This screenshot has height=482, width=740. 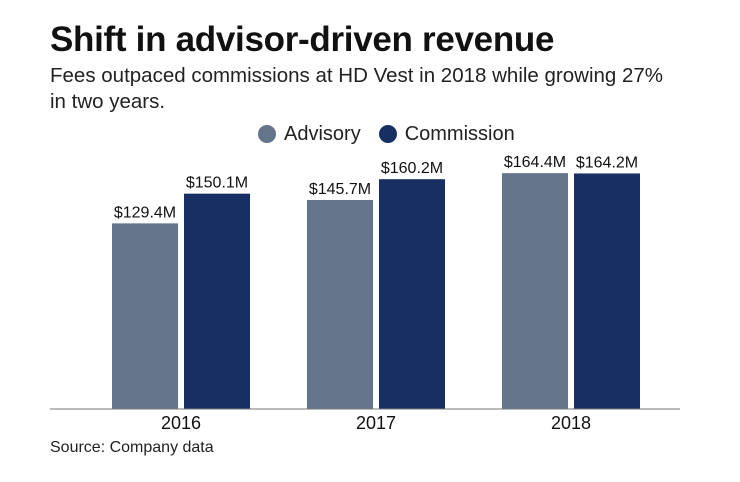 I want to click on bar-commission-2017, so click(x=412, y=294).